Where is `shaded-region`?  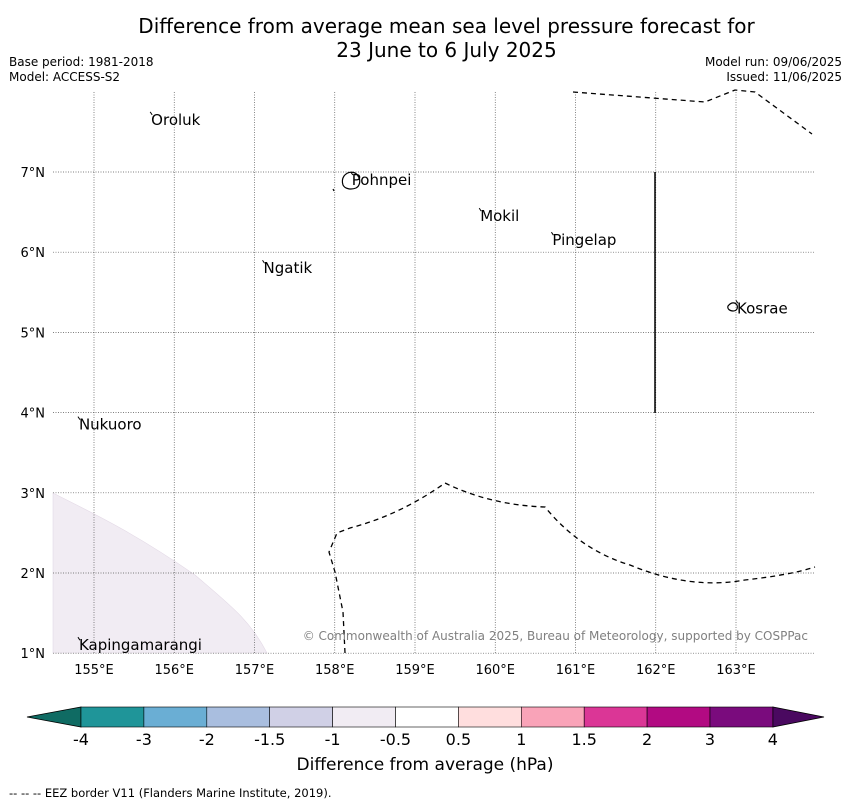
shaded-region is located at coordinates (160, 573).